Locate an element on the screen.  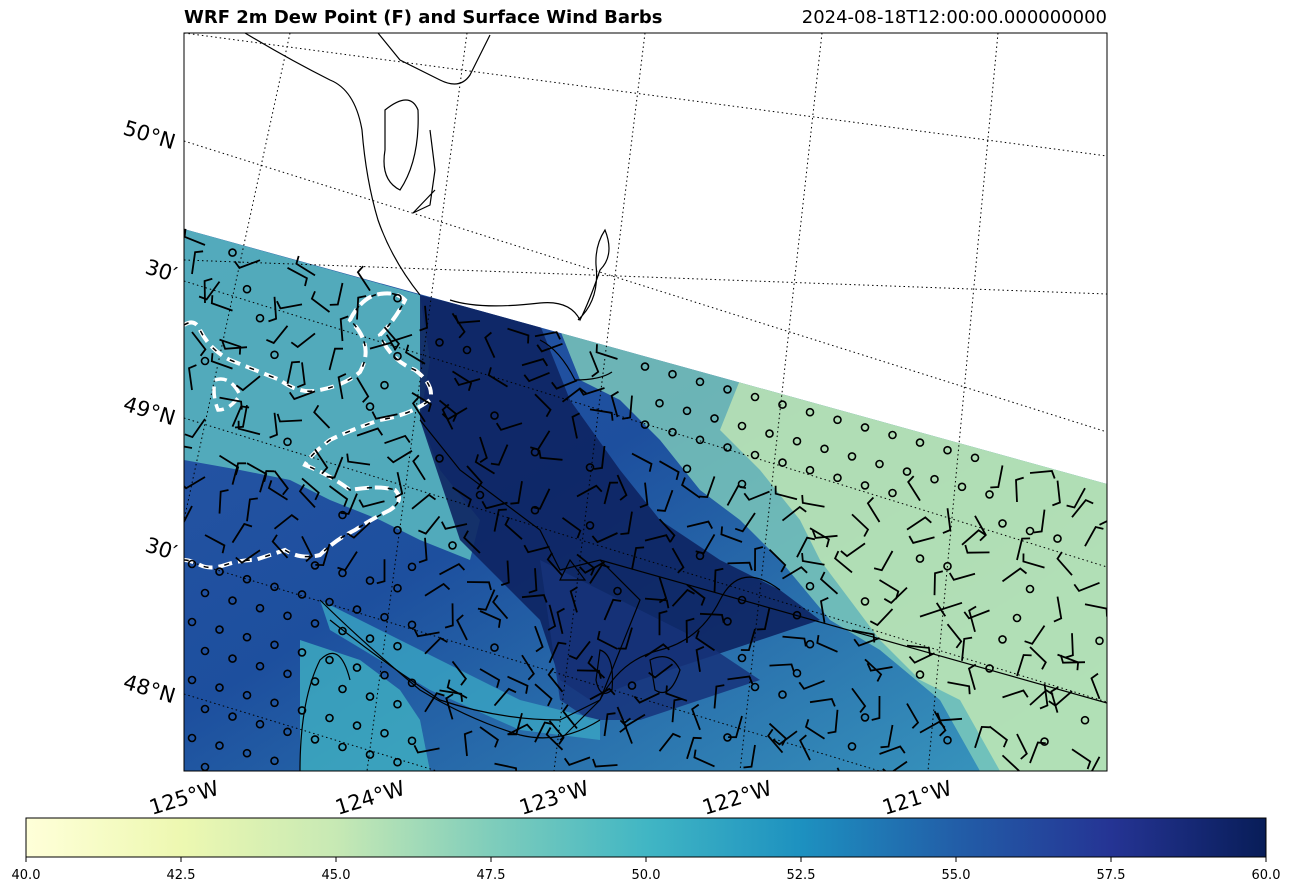
colorbar-tick-label: 50.0 is located at coordinates (646, 875).